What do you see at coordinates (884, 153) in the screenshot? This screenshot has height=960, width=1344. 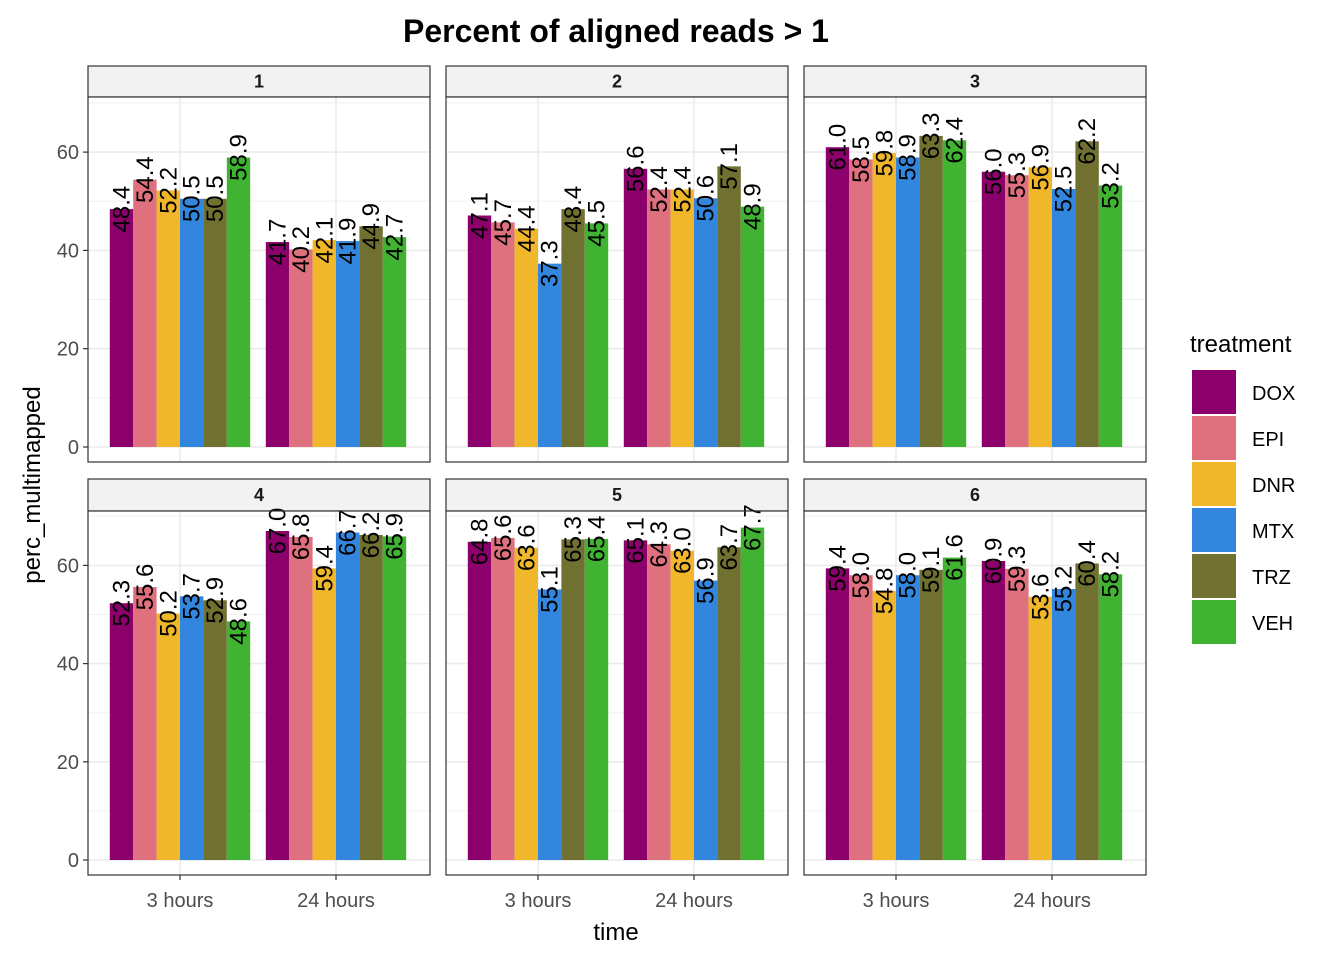 I see `bar-value-label: 59.8` at bounding box center [884, 153].